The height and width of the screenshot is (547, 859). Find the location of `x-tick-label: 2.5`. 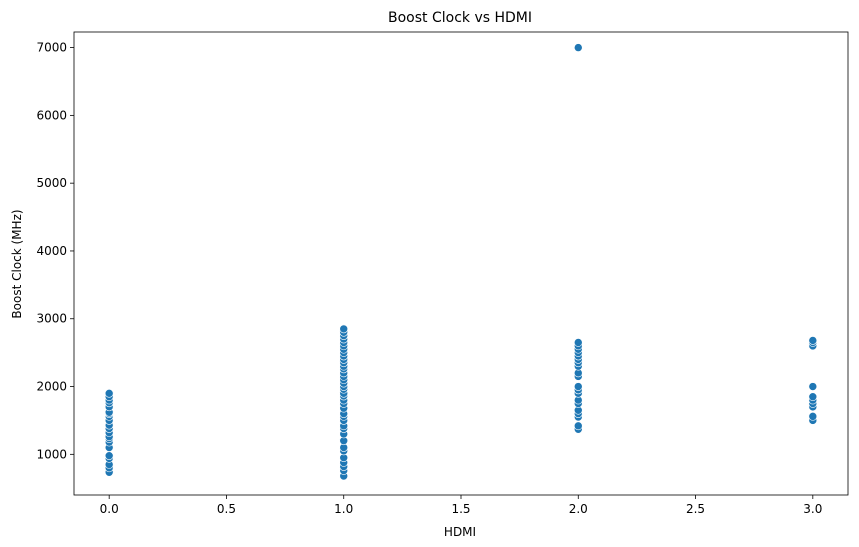

x-tick-label: 2.5 is located at coordinates (695, 509).